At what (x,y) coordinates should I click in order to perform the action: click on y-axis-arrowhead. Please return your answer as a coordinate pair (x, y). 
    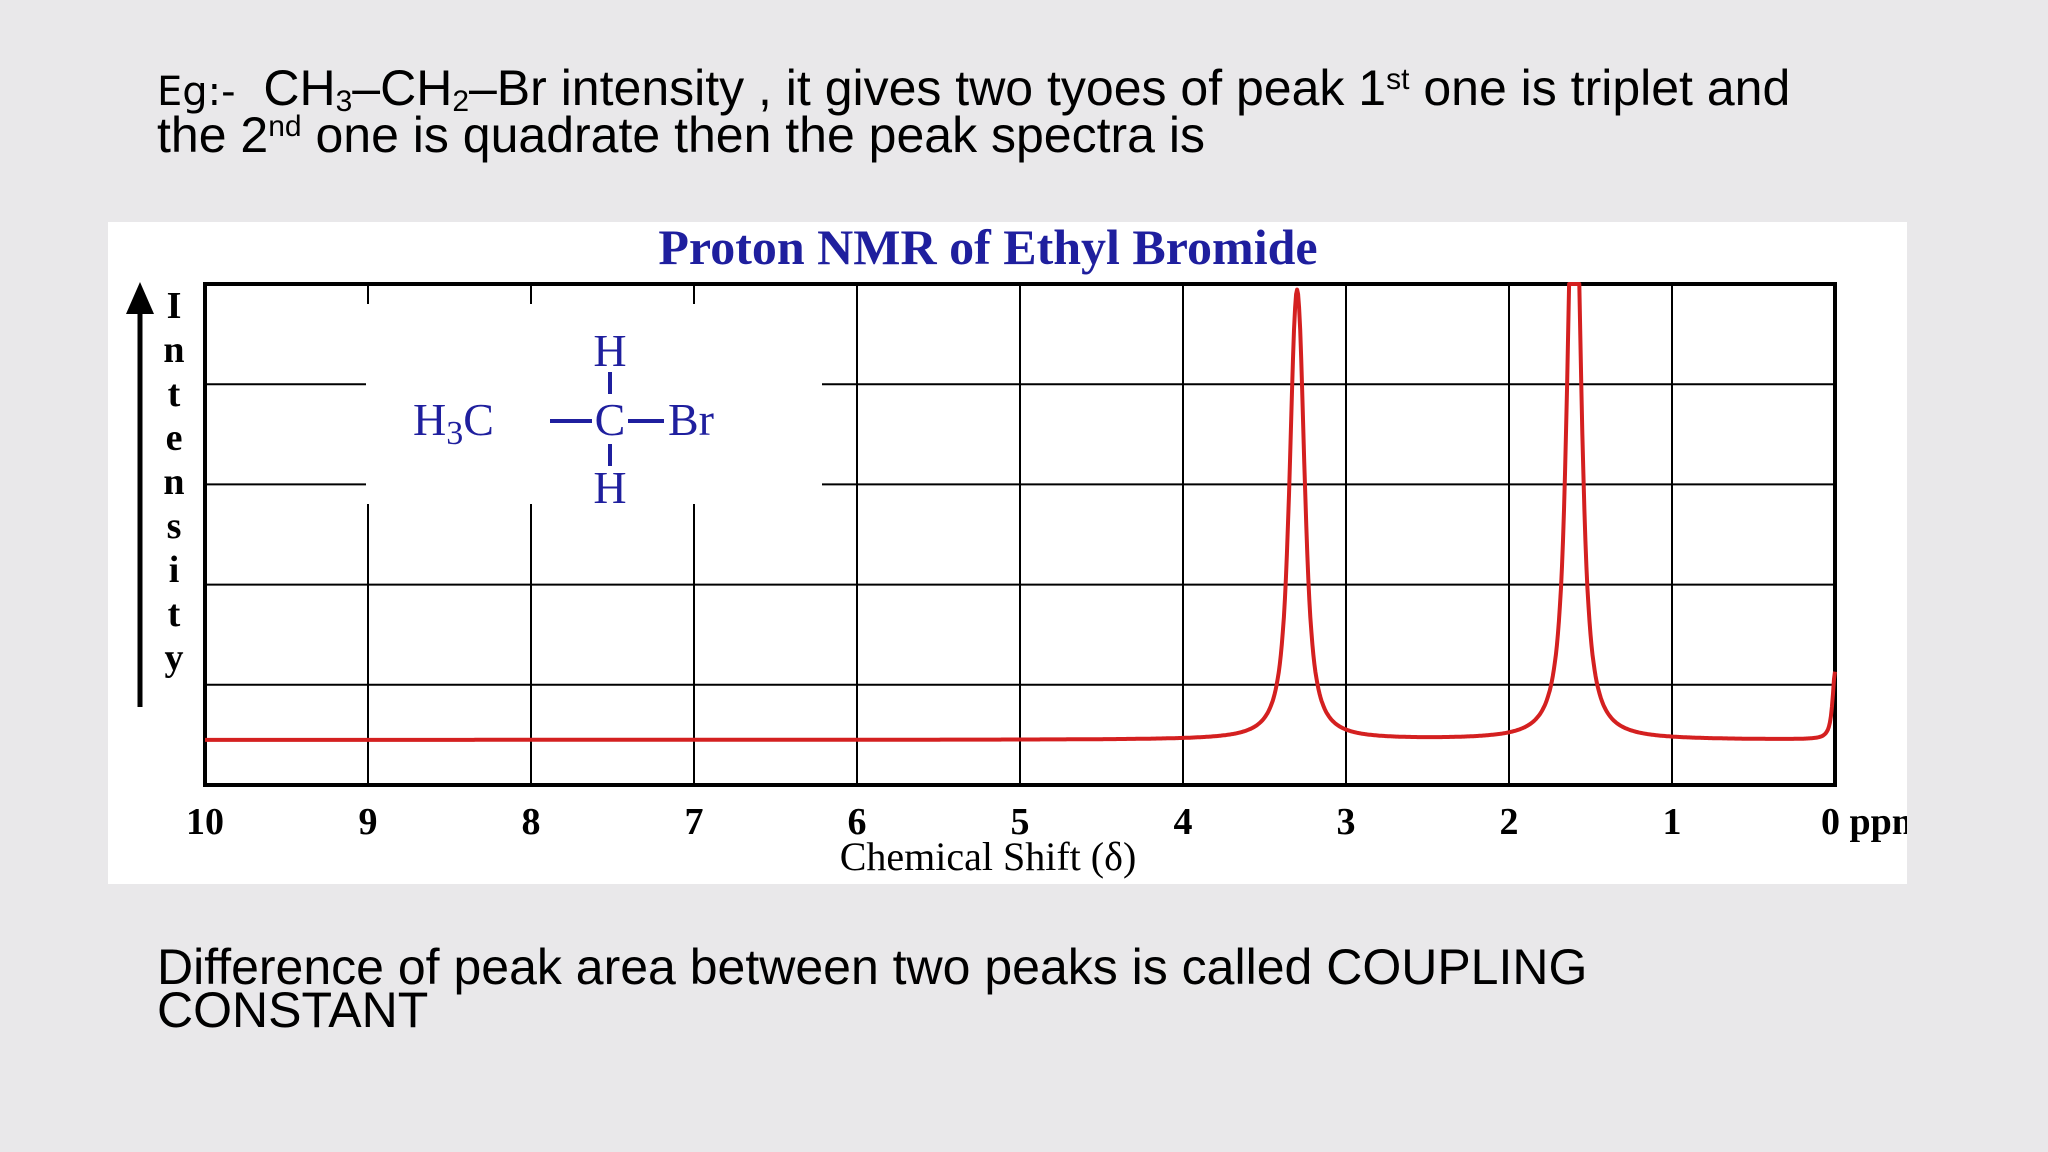
    Looking at the image, I should click on (140, 298).